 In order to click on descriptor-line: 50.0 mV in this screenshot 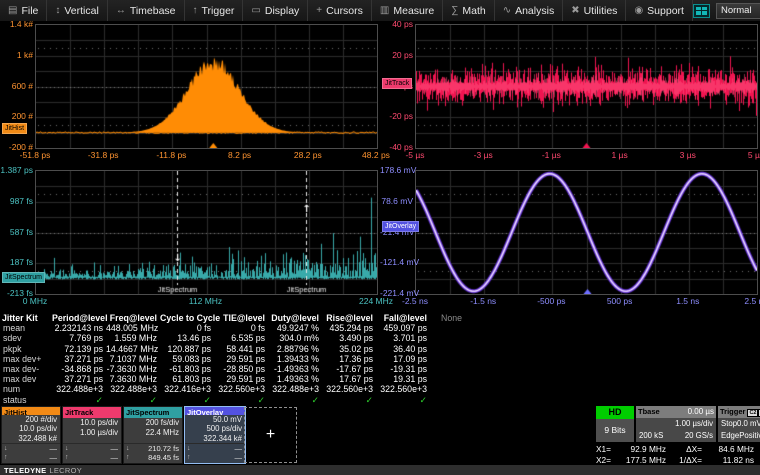, I will do `click(227, 419)`.